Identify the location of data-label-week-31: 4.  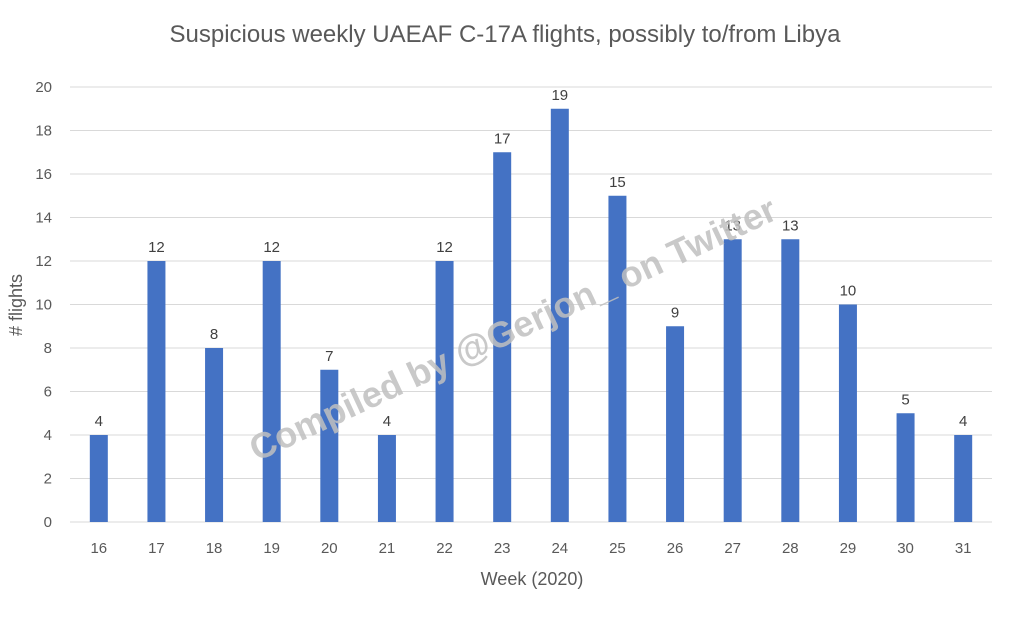
(963, 421).